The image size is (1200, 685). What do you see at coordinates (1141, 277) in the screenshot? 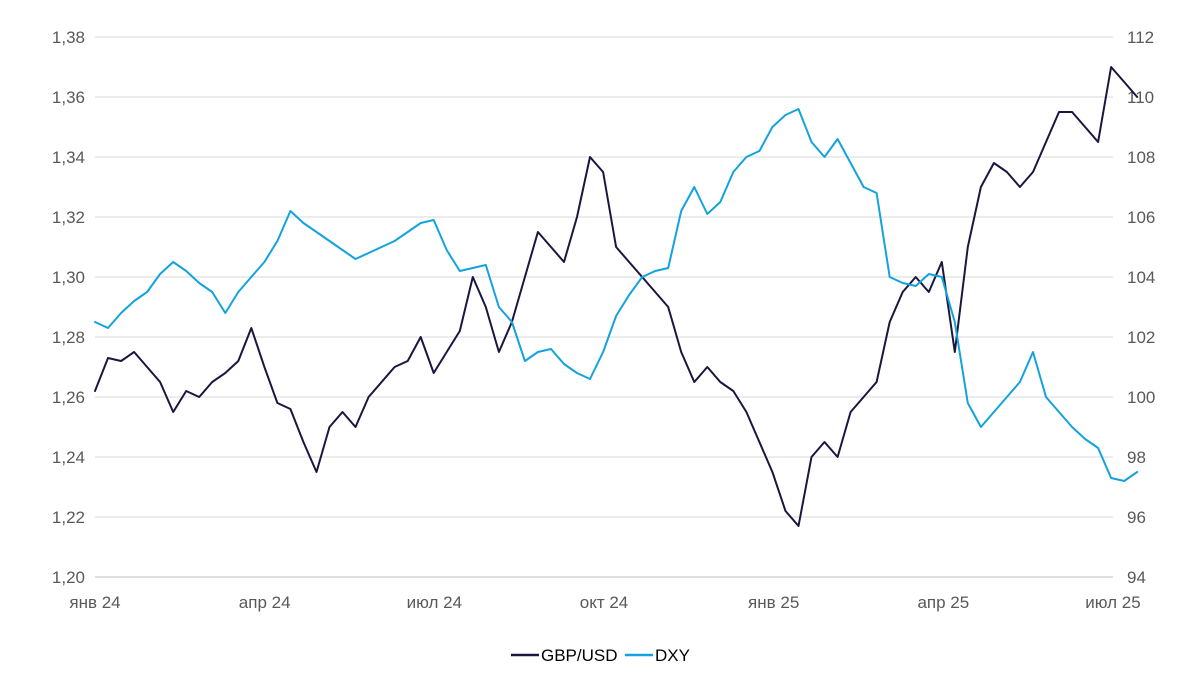
I see `y-right-tick-label: 104` at bounding box center [1141, 277].